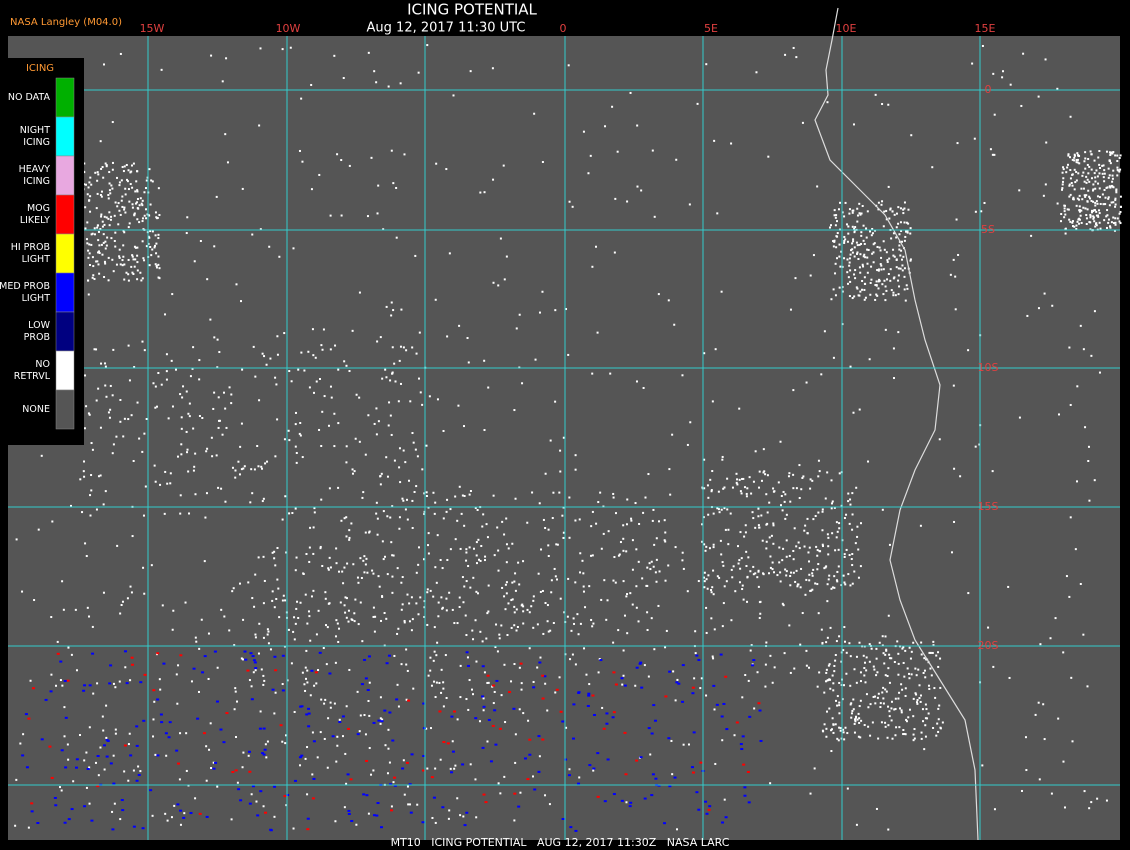 The height and width of the screenshot is (850, 1130). Describe the element at coordinates (152, 28) in the screenshot. I see `lon-label: 15W` at that location.